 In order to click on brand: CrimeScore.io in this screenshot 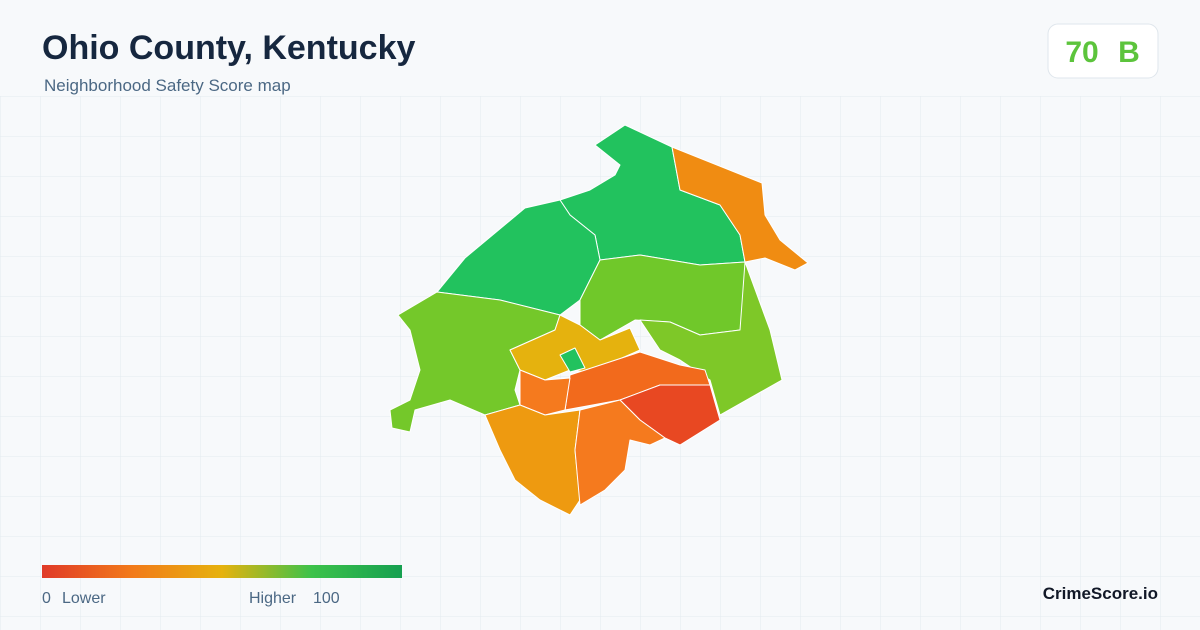, I will do `click(1100, 593)`.